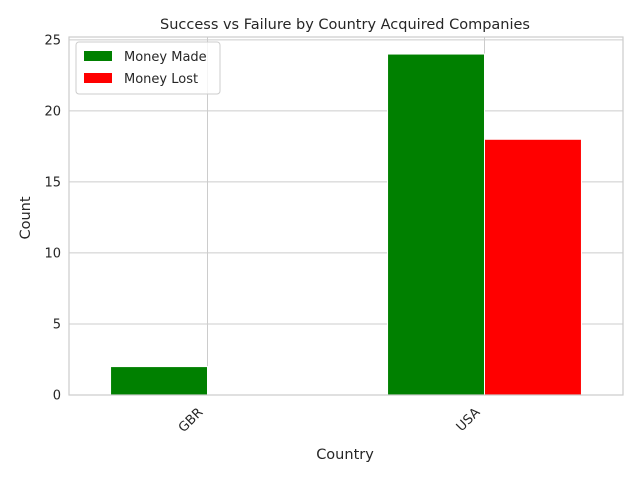  What do you see at coordinates (98, 78) in the screenshot?
I see `legend-swatch-money-lost` at bounding box center [98, 78].